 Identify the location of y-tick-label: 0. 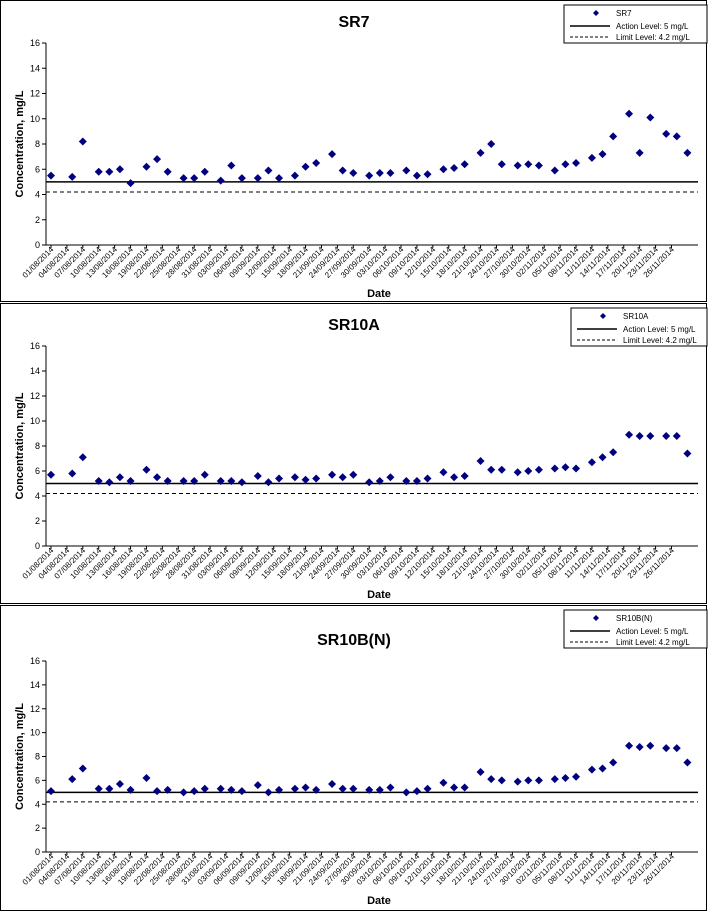
(37, 852).